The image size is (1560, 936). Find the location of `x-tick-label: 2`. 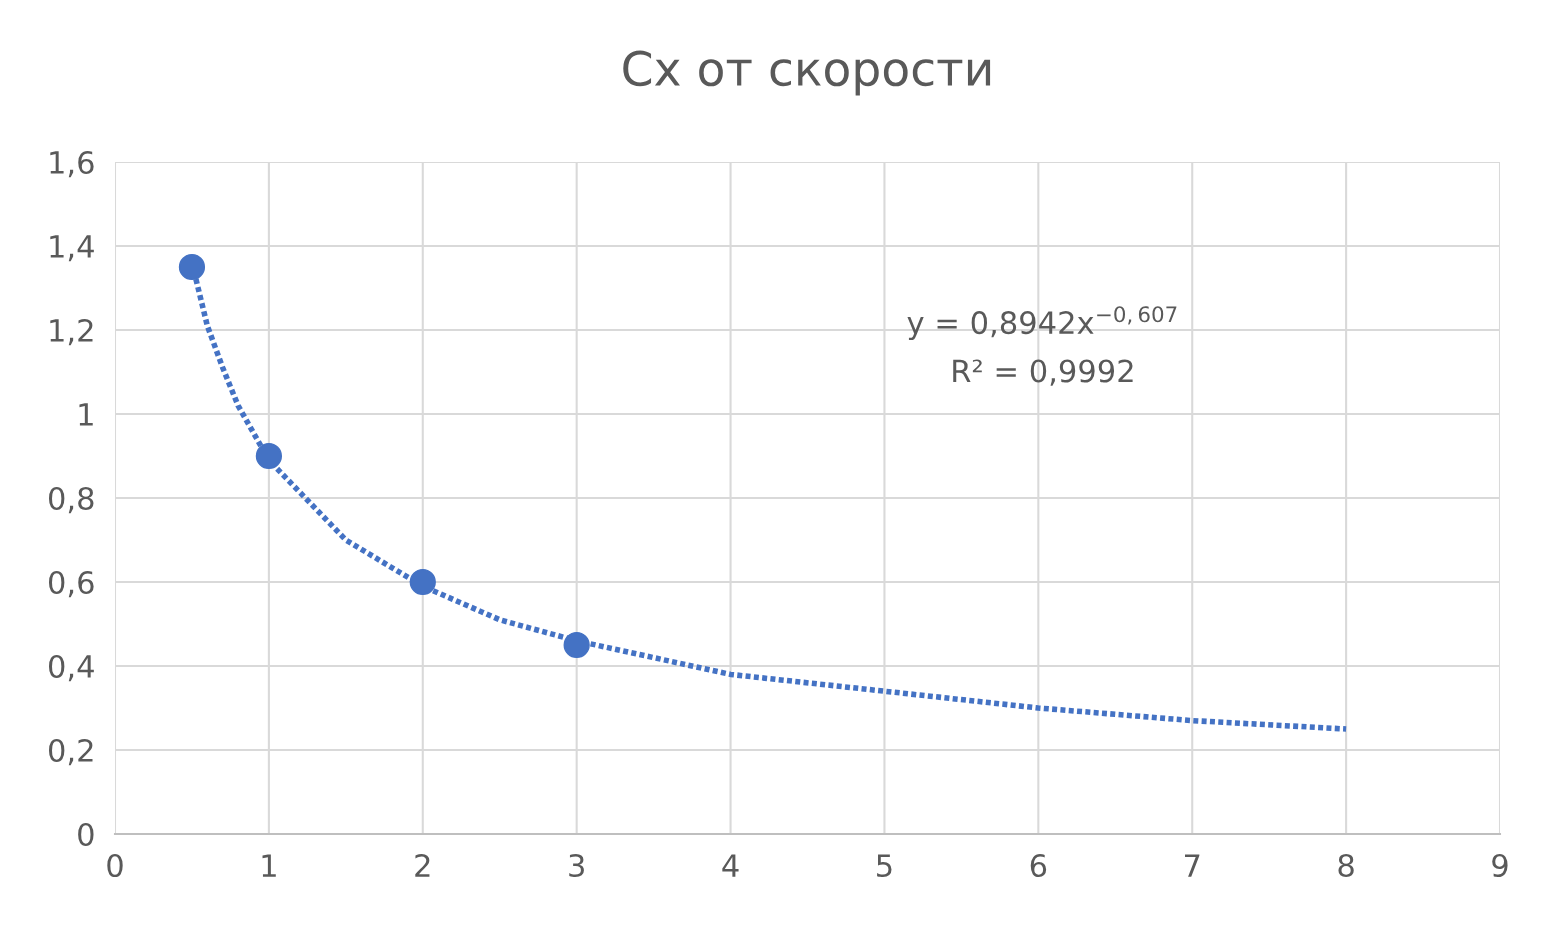

x-tick-label: 2 is located at coordinates (422, 865).